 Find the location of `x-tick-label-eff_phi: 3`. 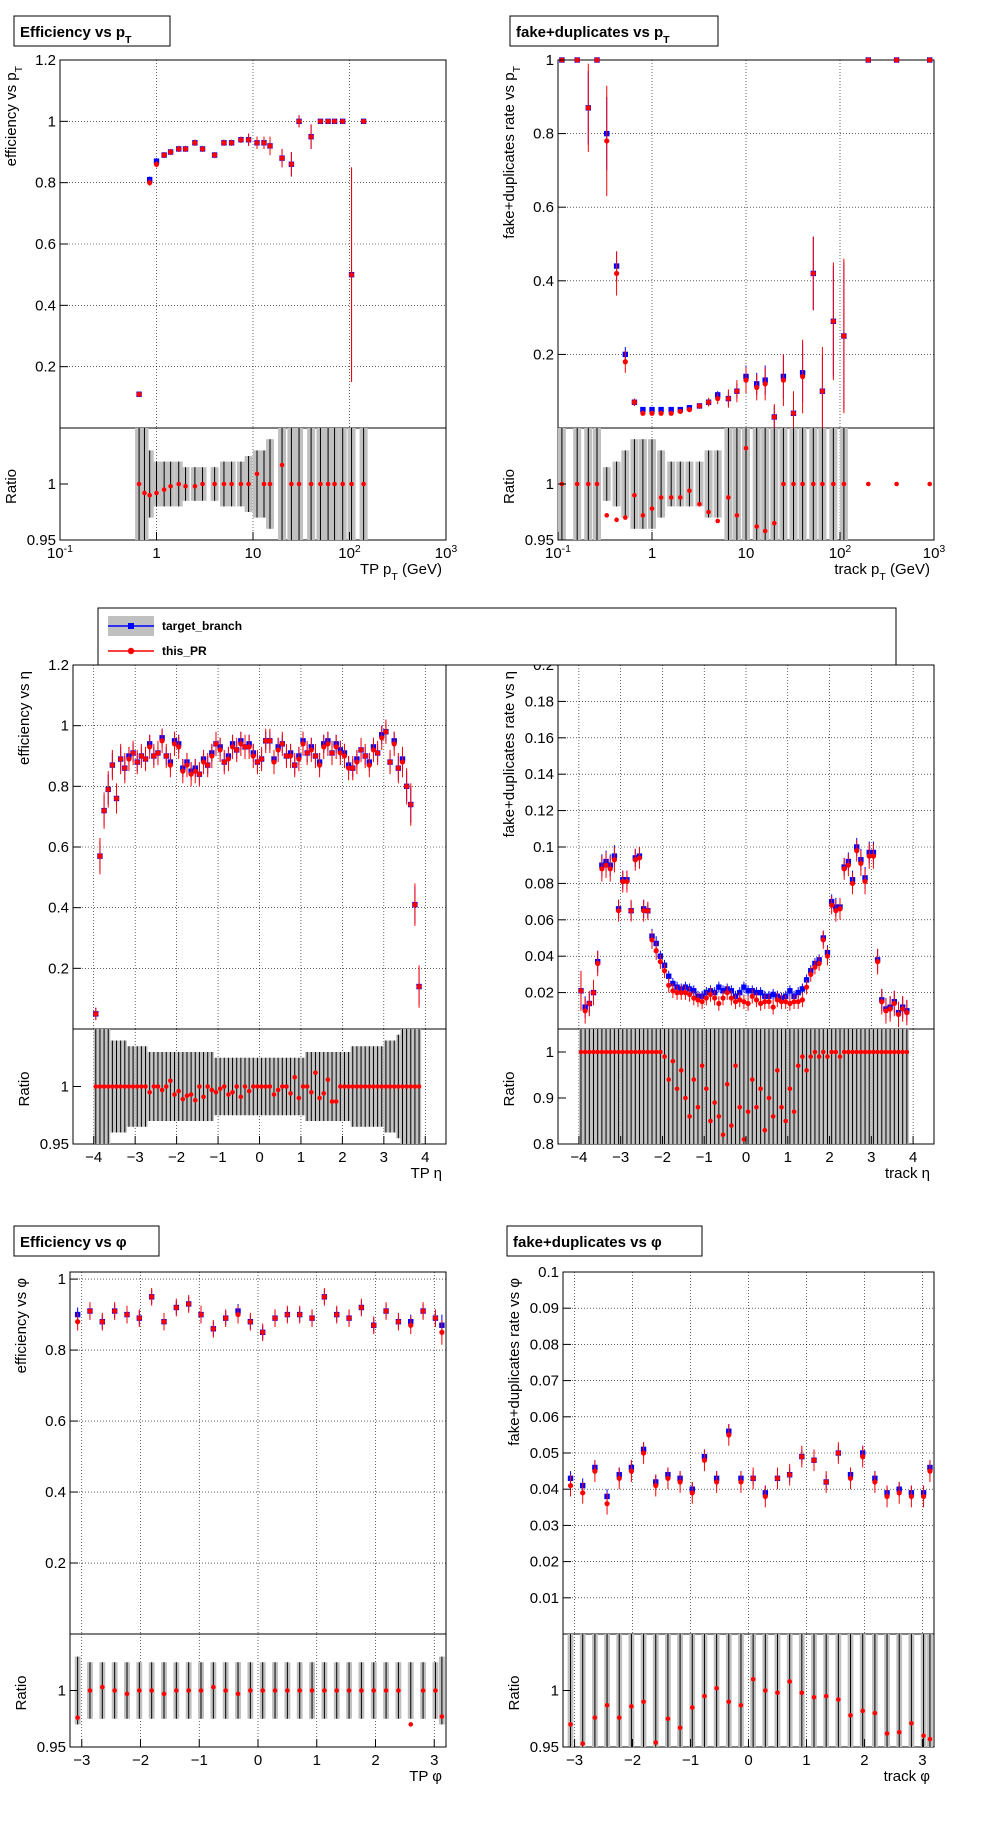

x-tick-label-eff_phi: 3 is located at coordinates (434, 1760).